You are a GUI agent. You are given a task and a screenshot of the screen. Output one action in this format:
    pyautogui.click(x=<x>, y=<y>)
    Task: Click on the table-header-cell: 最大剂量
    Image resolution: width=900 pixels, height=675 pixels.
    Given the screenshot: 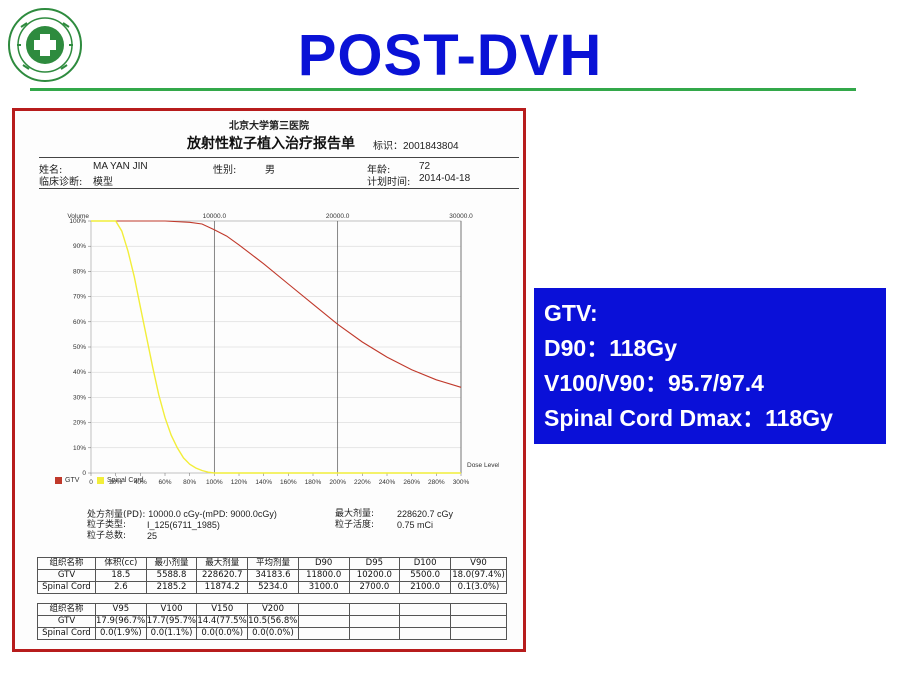 What is the action you would take?
    pyautogui.click(x=222, y=563)
    